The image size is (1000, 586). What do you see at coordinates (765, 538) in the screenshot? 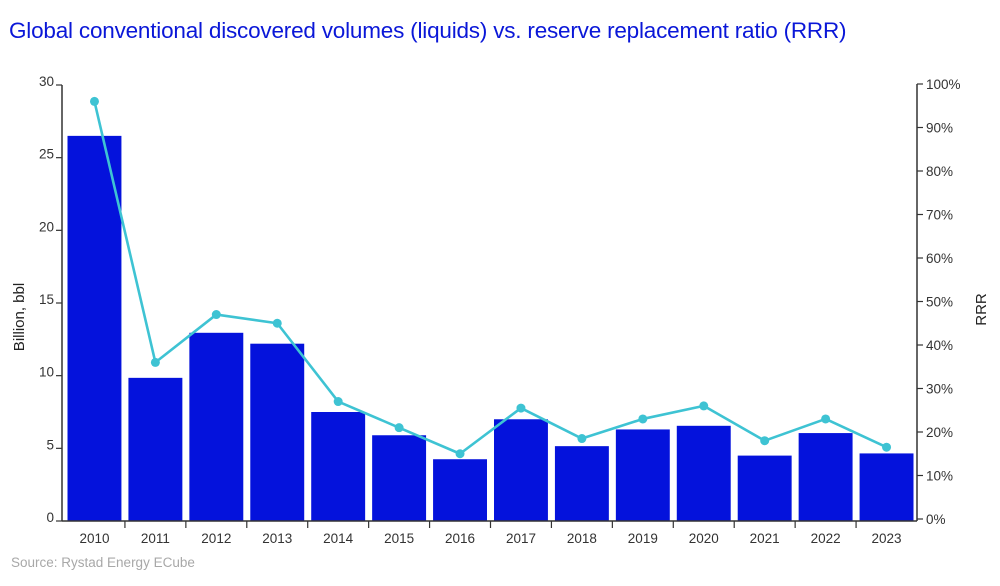
I see `x-tick-label: 2021` at bounding box center [765, 538].